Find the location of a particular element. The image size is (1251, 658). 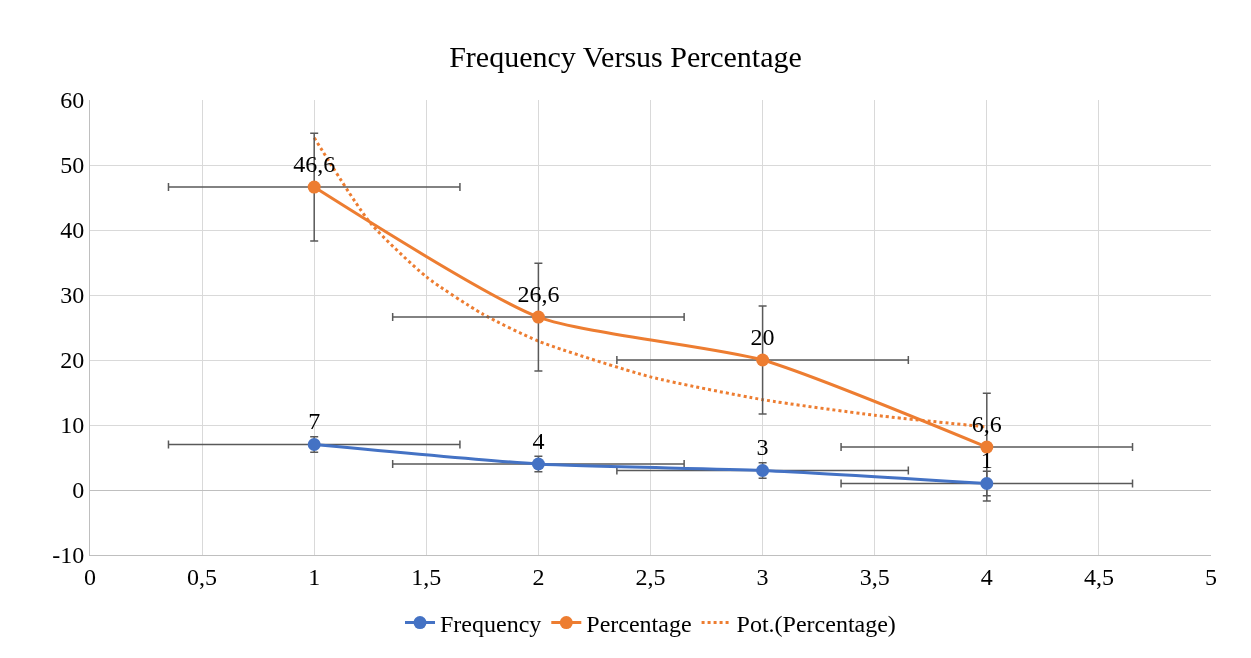

y-tick-label: -10 is located at coordinates (68, 555).